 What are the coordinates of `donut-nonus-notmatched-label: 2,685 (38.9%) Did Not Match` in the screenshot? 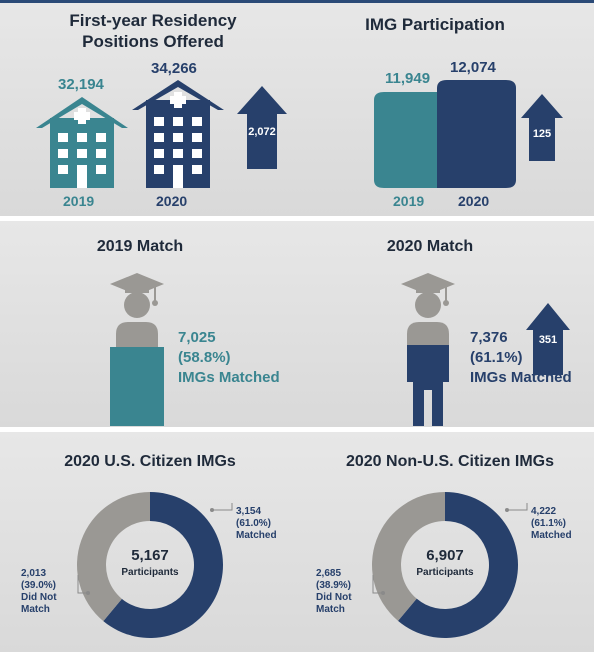 It's located at (334, 592).